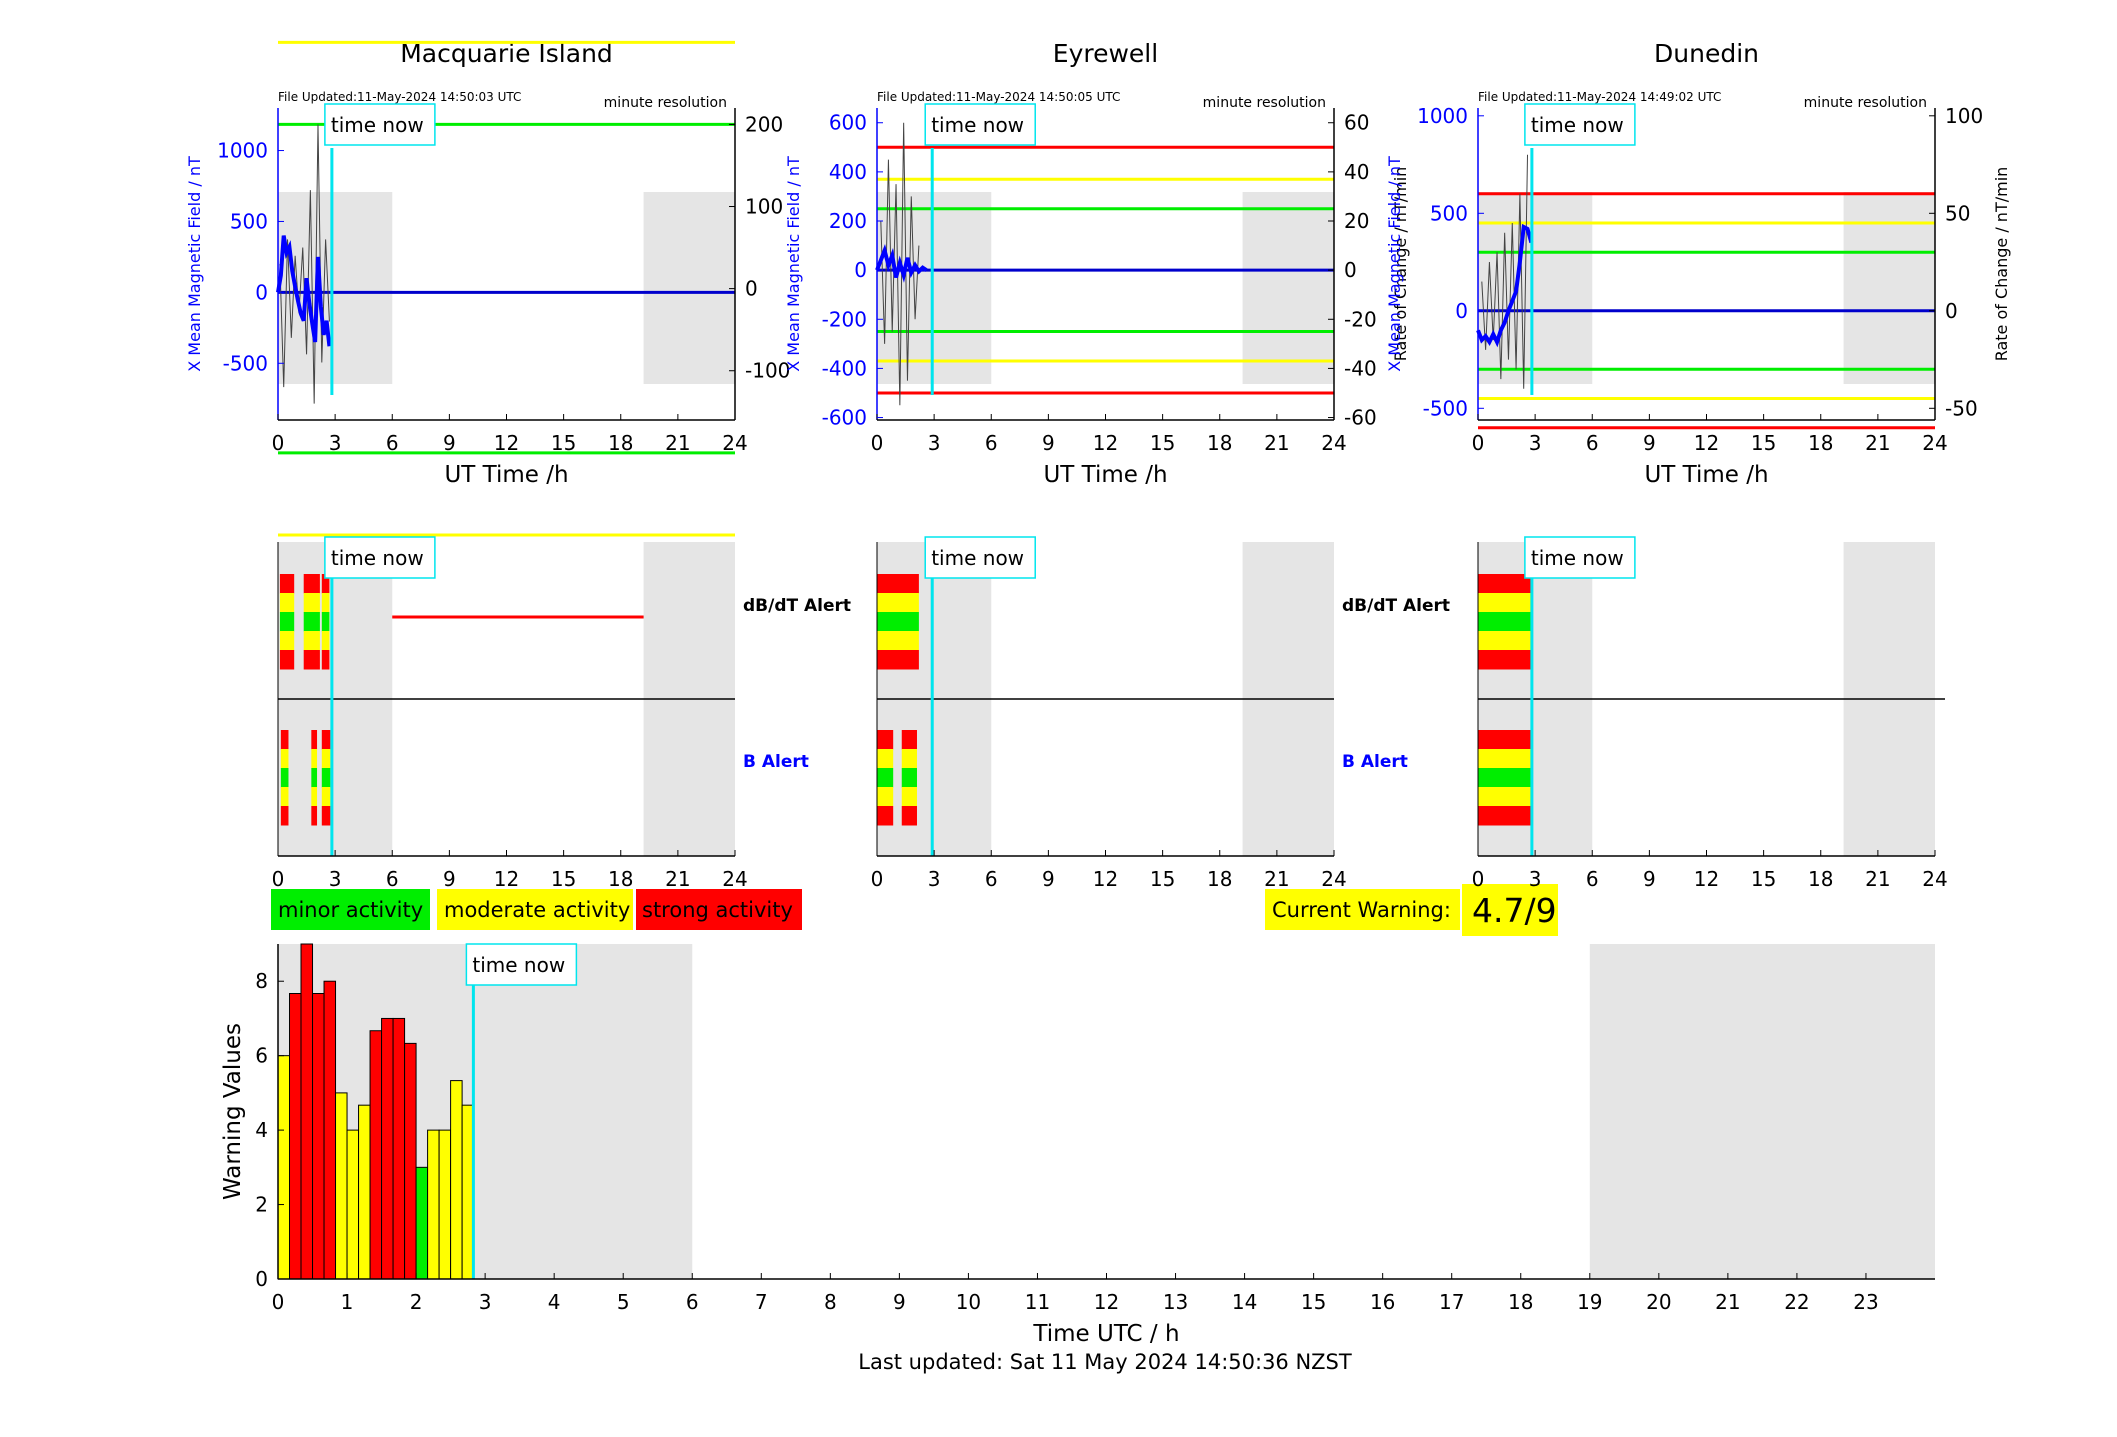 This screenshot has height=1437, width=2117. I want to click on x-axis-label: UT Time /h, so click(506, 475).